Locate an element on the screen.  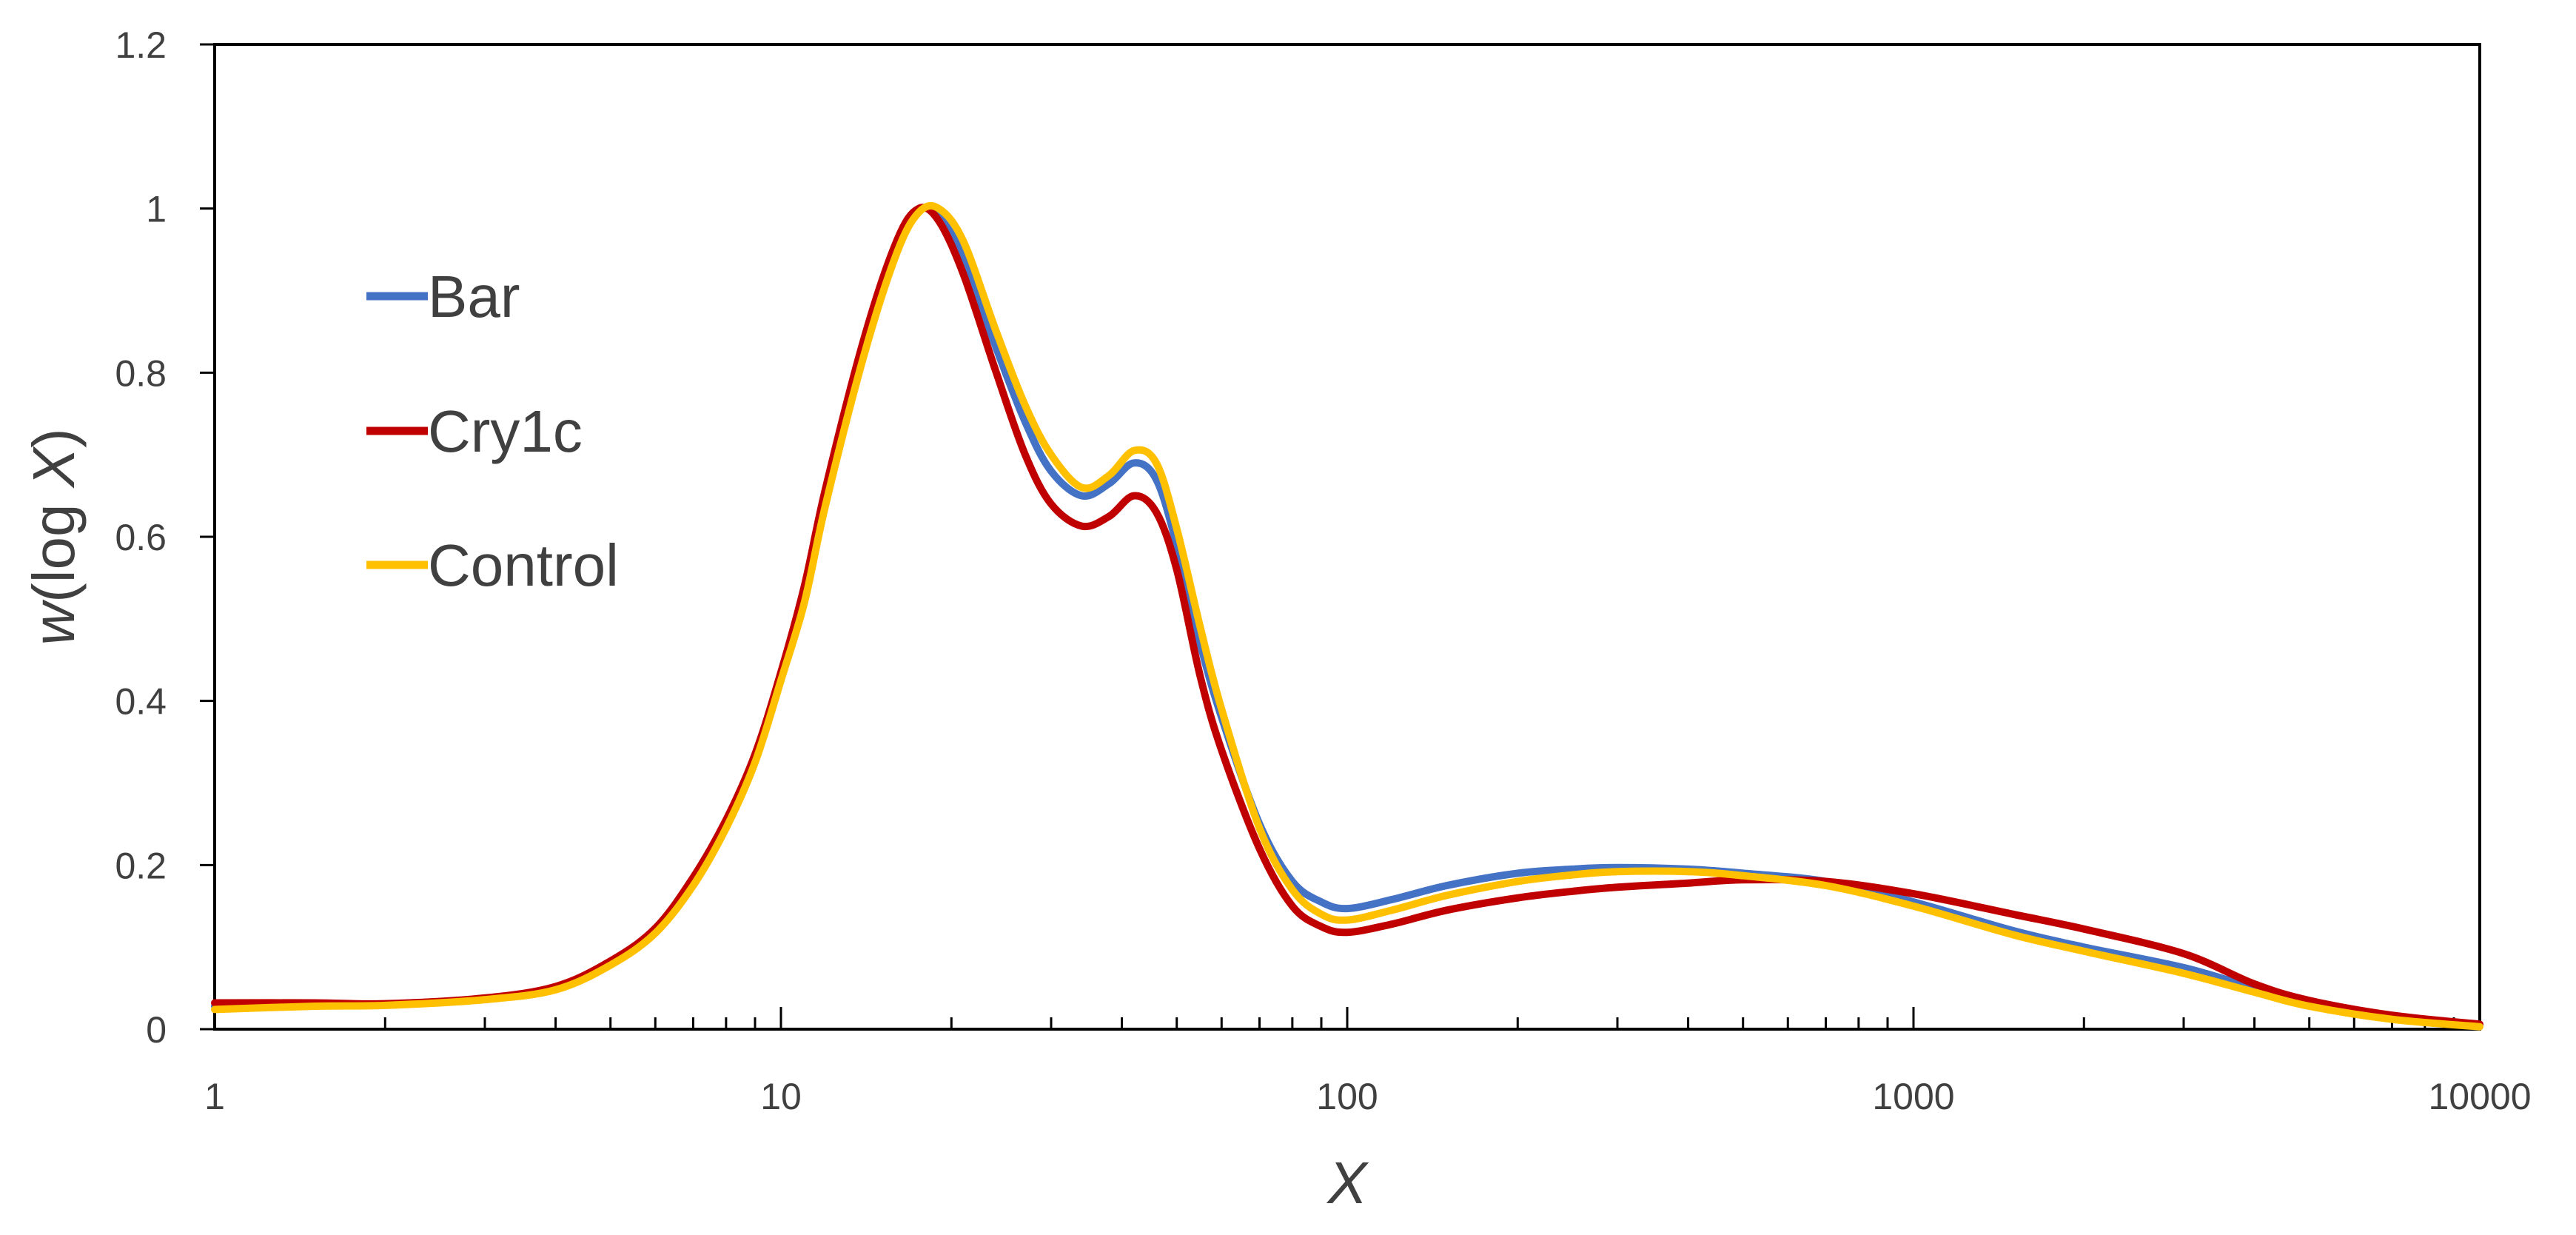
legend-label-cry1c: Cry1c is located at coordinates (505, 431).